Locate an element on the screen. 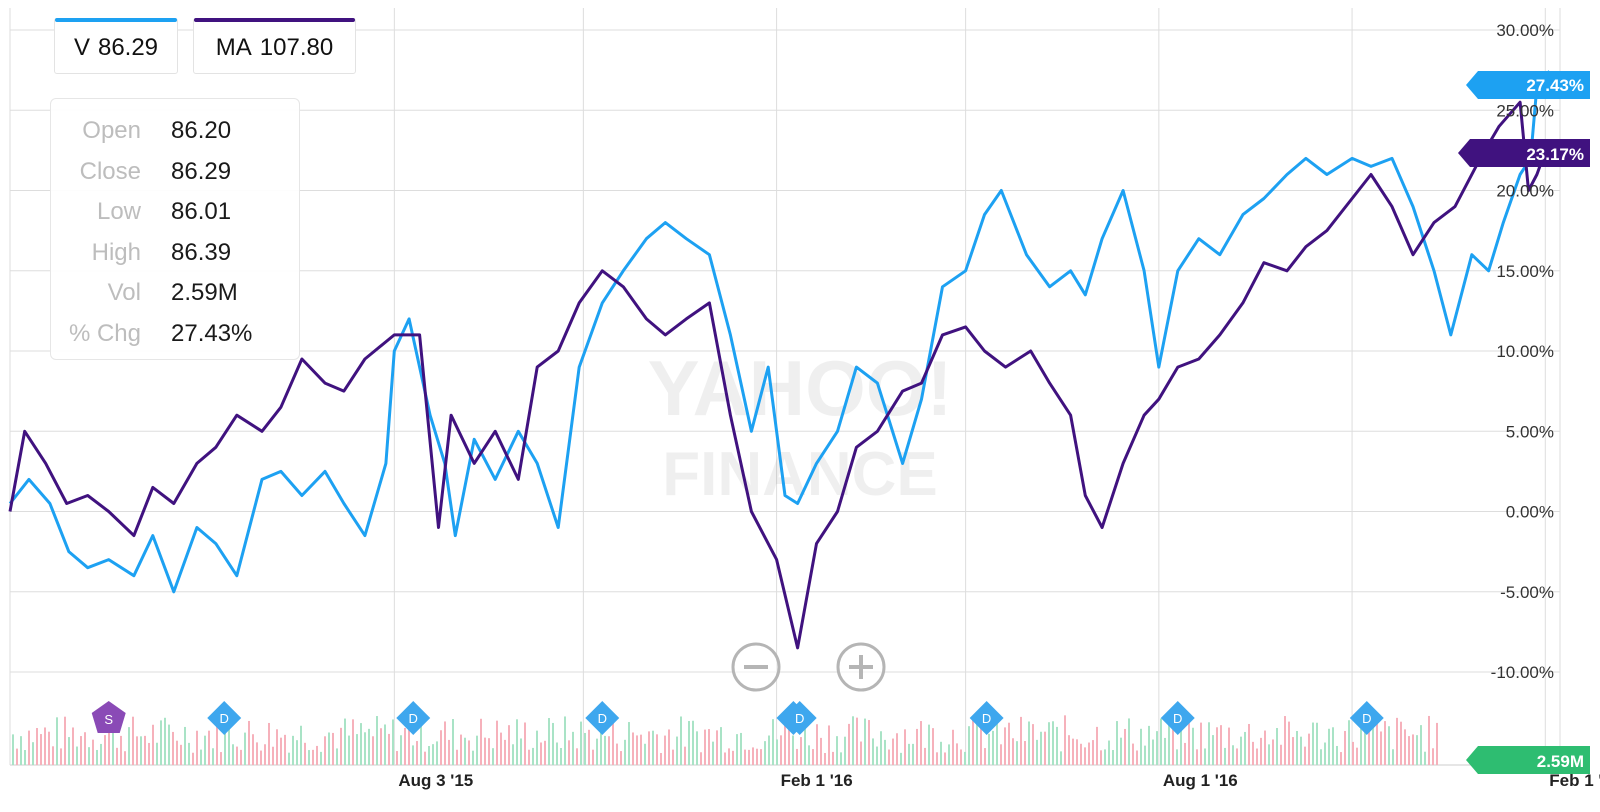 This screenshot has height=812, width=1600. y-tick-label: 10.00% is located at coordinates (1525, 351).